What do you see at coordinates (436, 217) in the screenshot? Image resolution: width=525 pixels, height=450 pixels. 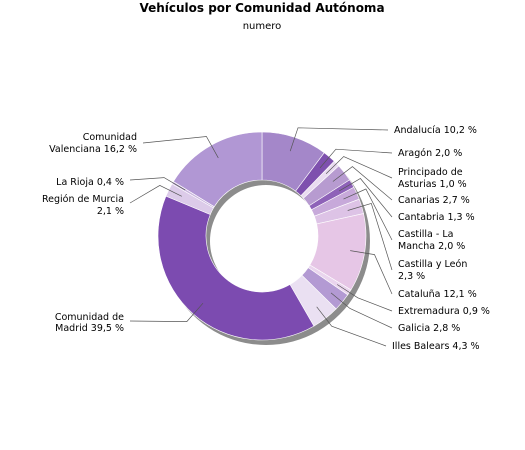 I see `slice-label: Cantabria 1,3 %` at bounding box center [436, 217].